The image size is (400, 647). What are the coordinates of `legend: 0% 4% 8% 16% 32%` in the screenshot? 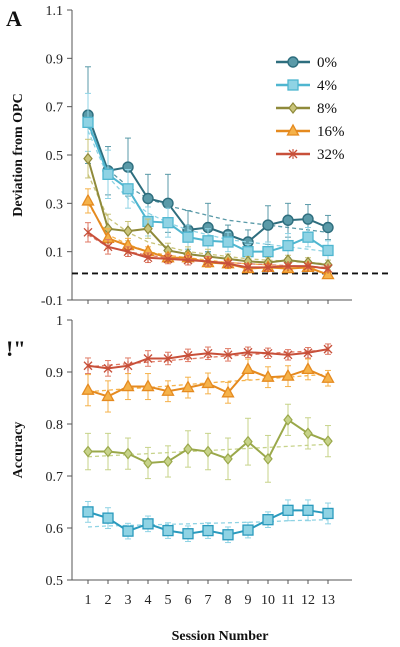 It's located at (310, 109).